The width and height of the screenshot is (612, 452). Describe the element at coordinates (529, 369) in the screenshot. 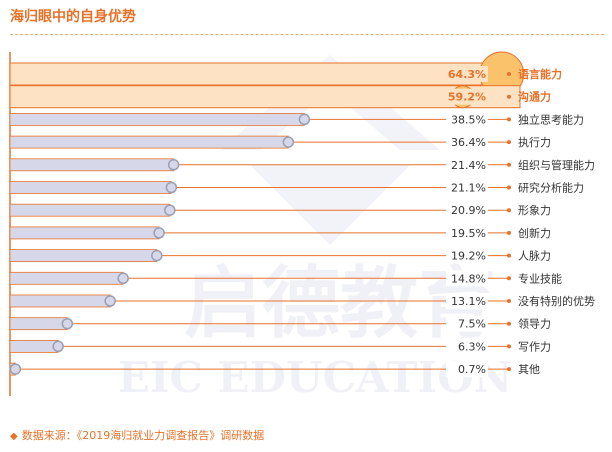

I see `category-label: 其他` at that location.